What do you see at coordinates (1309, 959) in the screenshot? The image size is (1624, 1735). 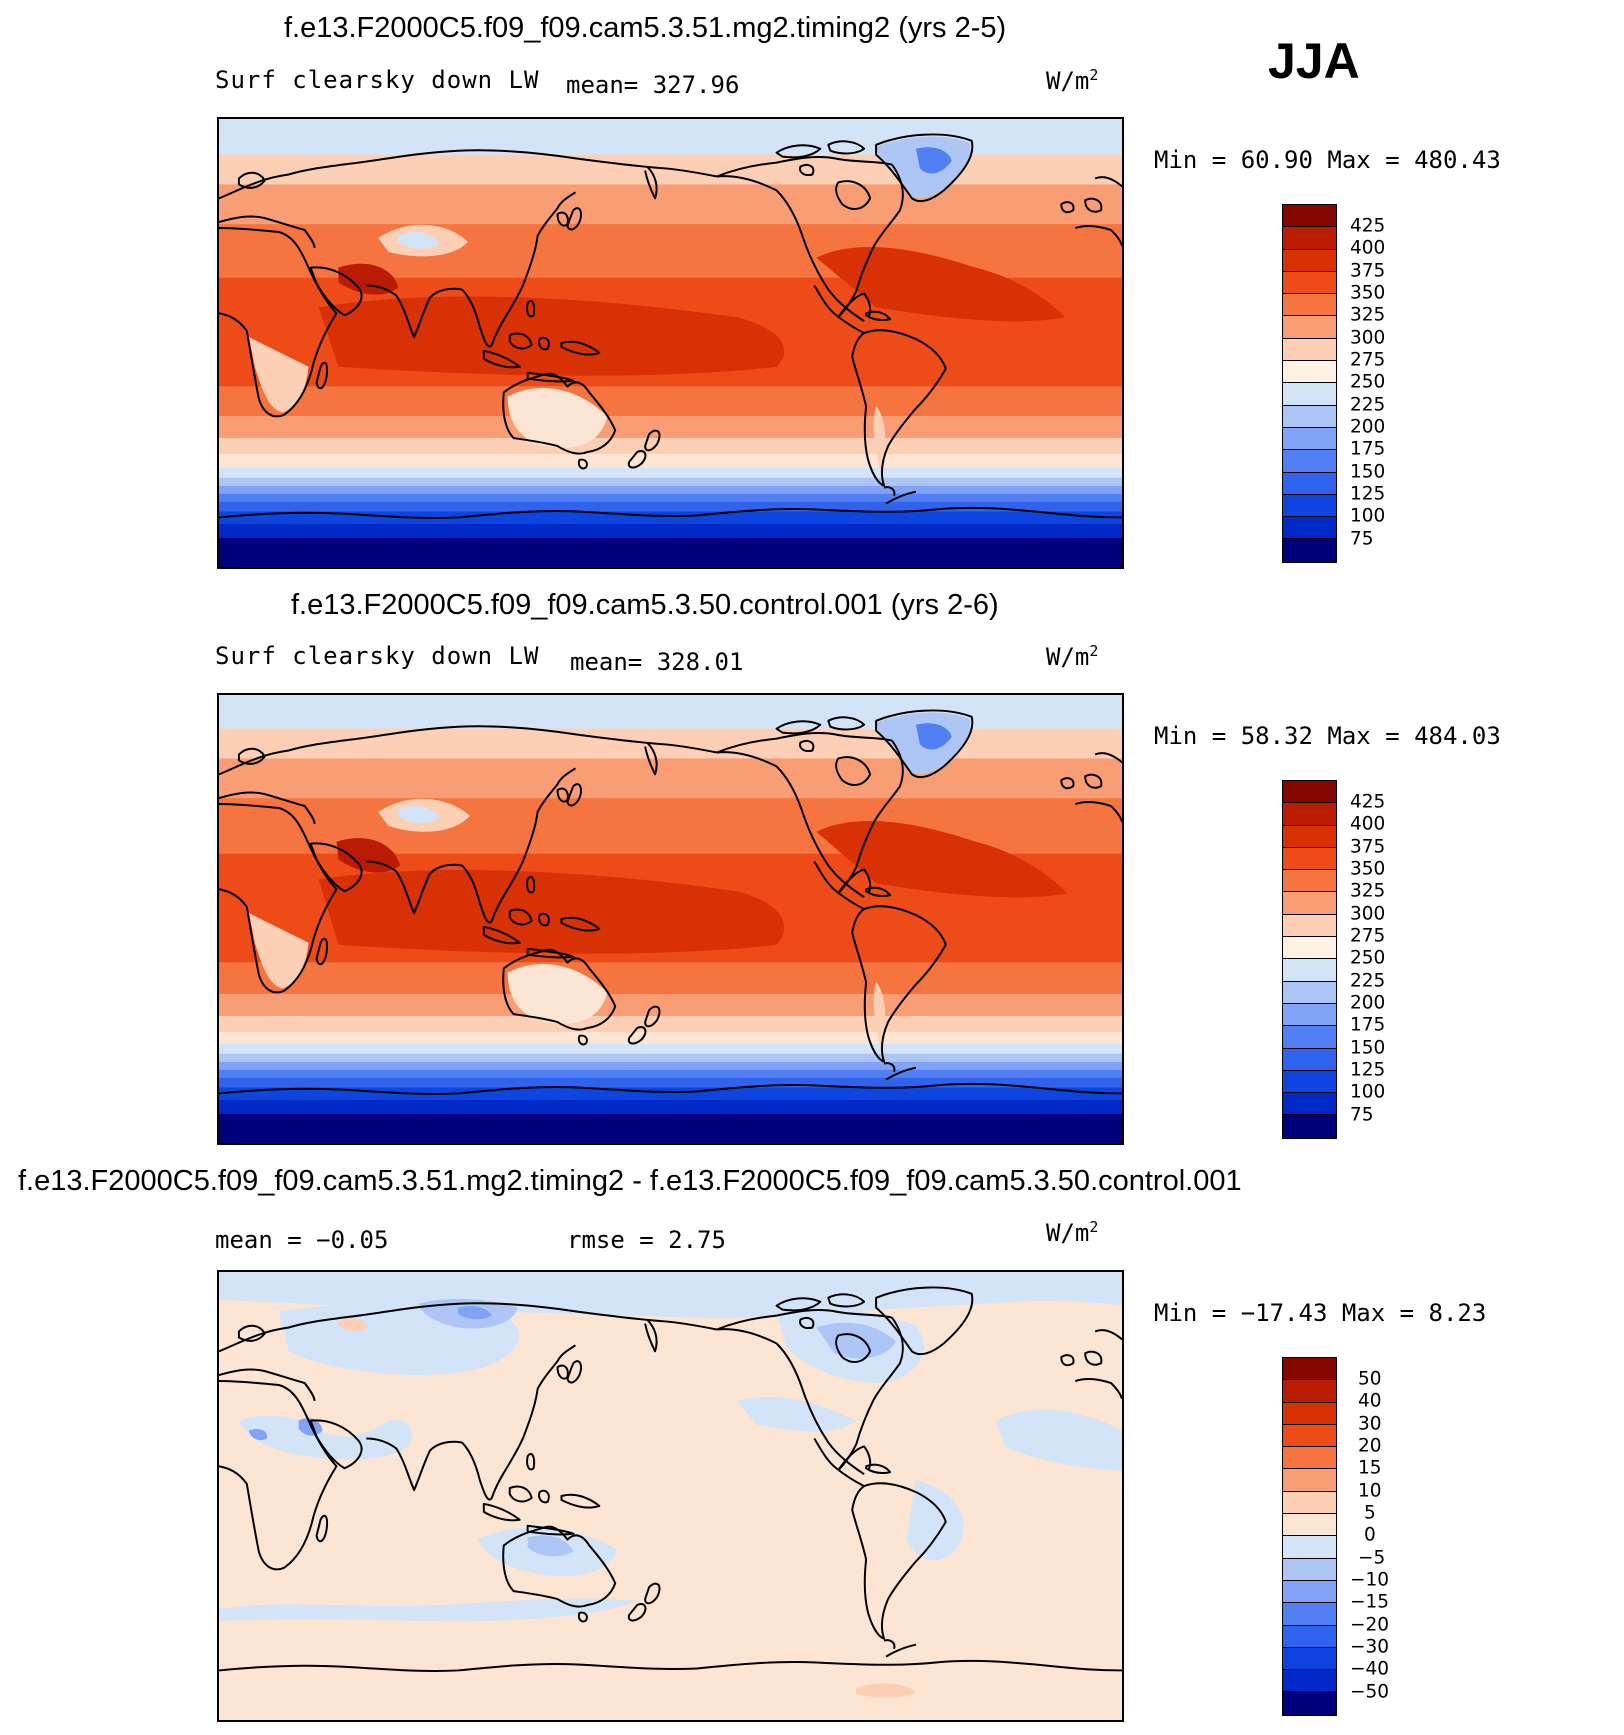 I see `panel2-colorbar` at bounding box center [1309, 959].